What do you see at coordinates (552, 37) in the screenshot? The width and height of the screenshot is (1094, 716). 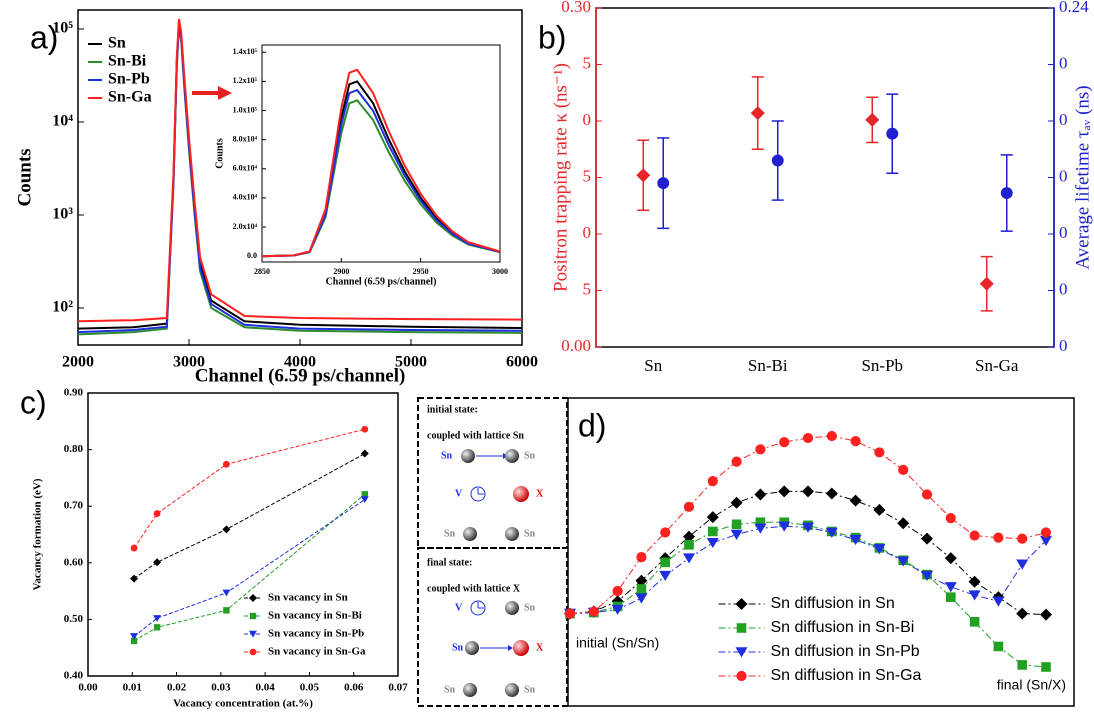 I see `panel-label: b)` at bounding box center [552, 37].